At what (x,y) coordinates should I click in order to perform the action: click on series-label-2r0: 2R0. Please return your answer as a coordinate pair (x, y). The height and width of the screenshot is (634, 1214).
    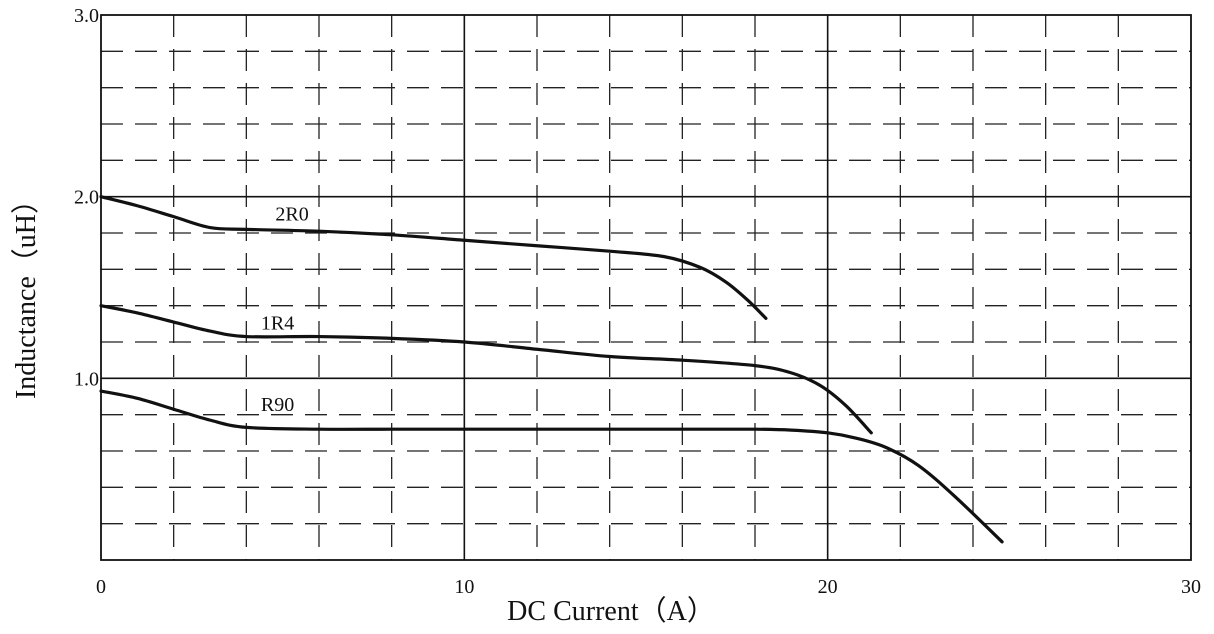
    Looking at the image, I should click on (291, 214).